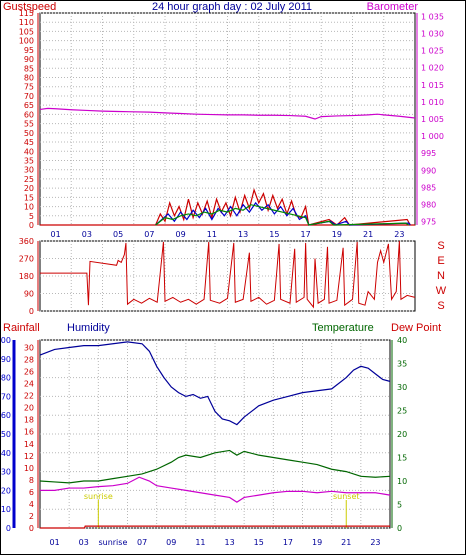 The height and width of the screenshot is (555, 466). I want to click on hour-label: 17, so click(288, 542).